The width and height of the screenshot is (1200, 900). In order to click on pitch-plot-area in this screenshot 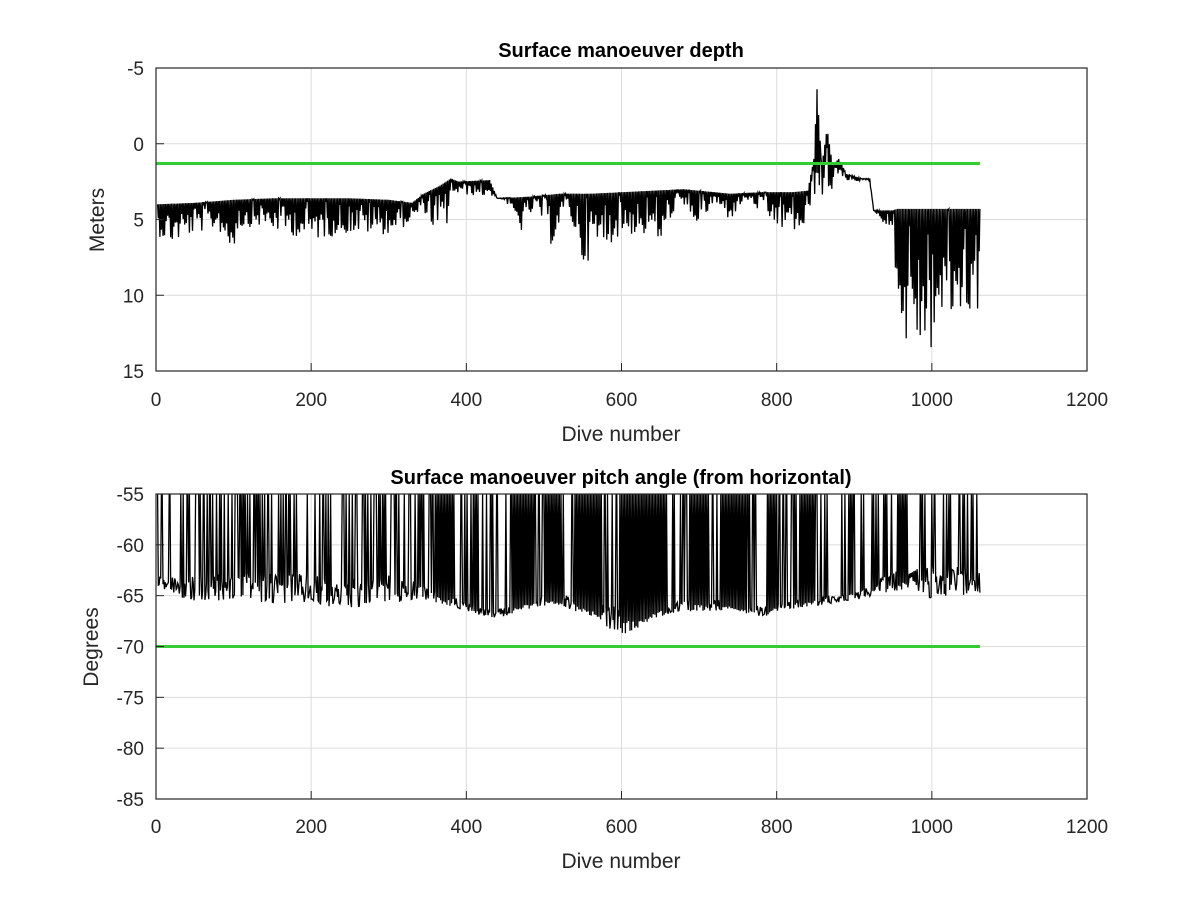, I will do `click(568, 571)`.